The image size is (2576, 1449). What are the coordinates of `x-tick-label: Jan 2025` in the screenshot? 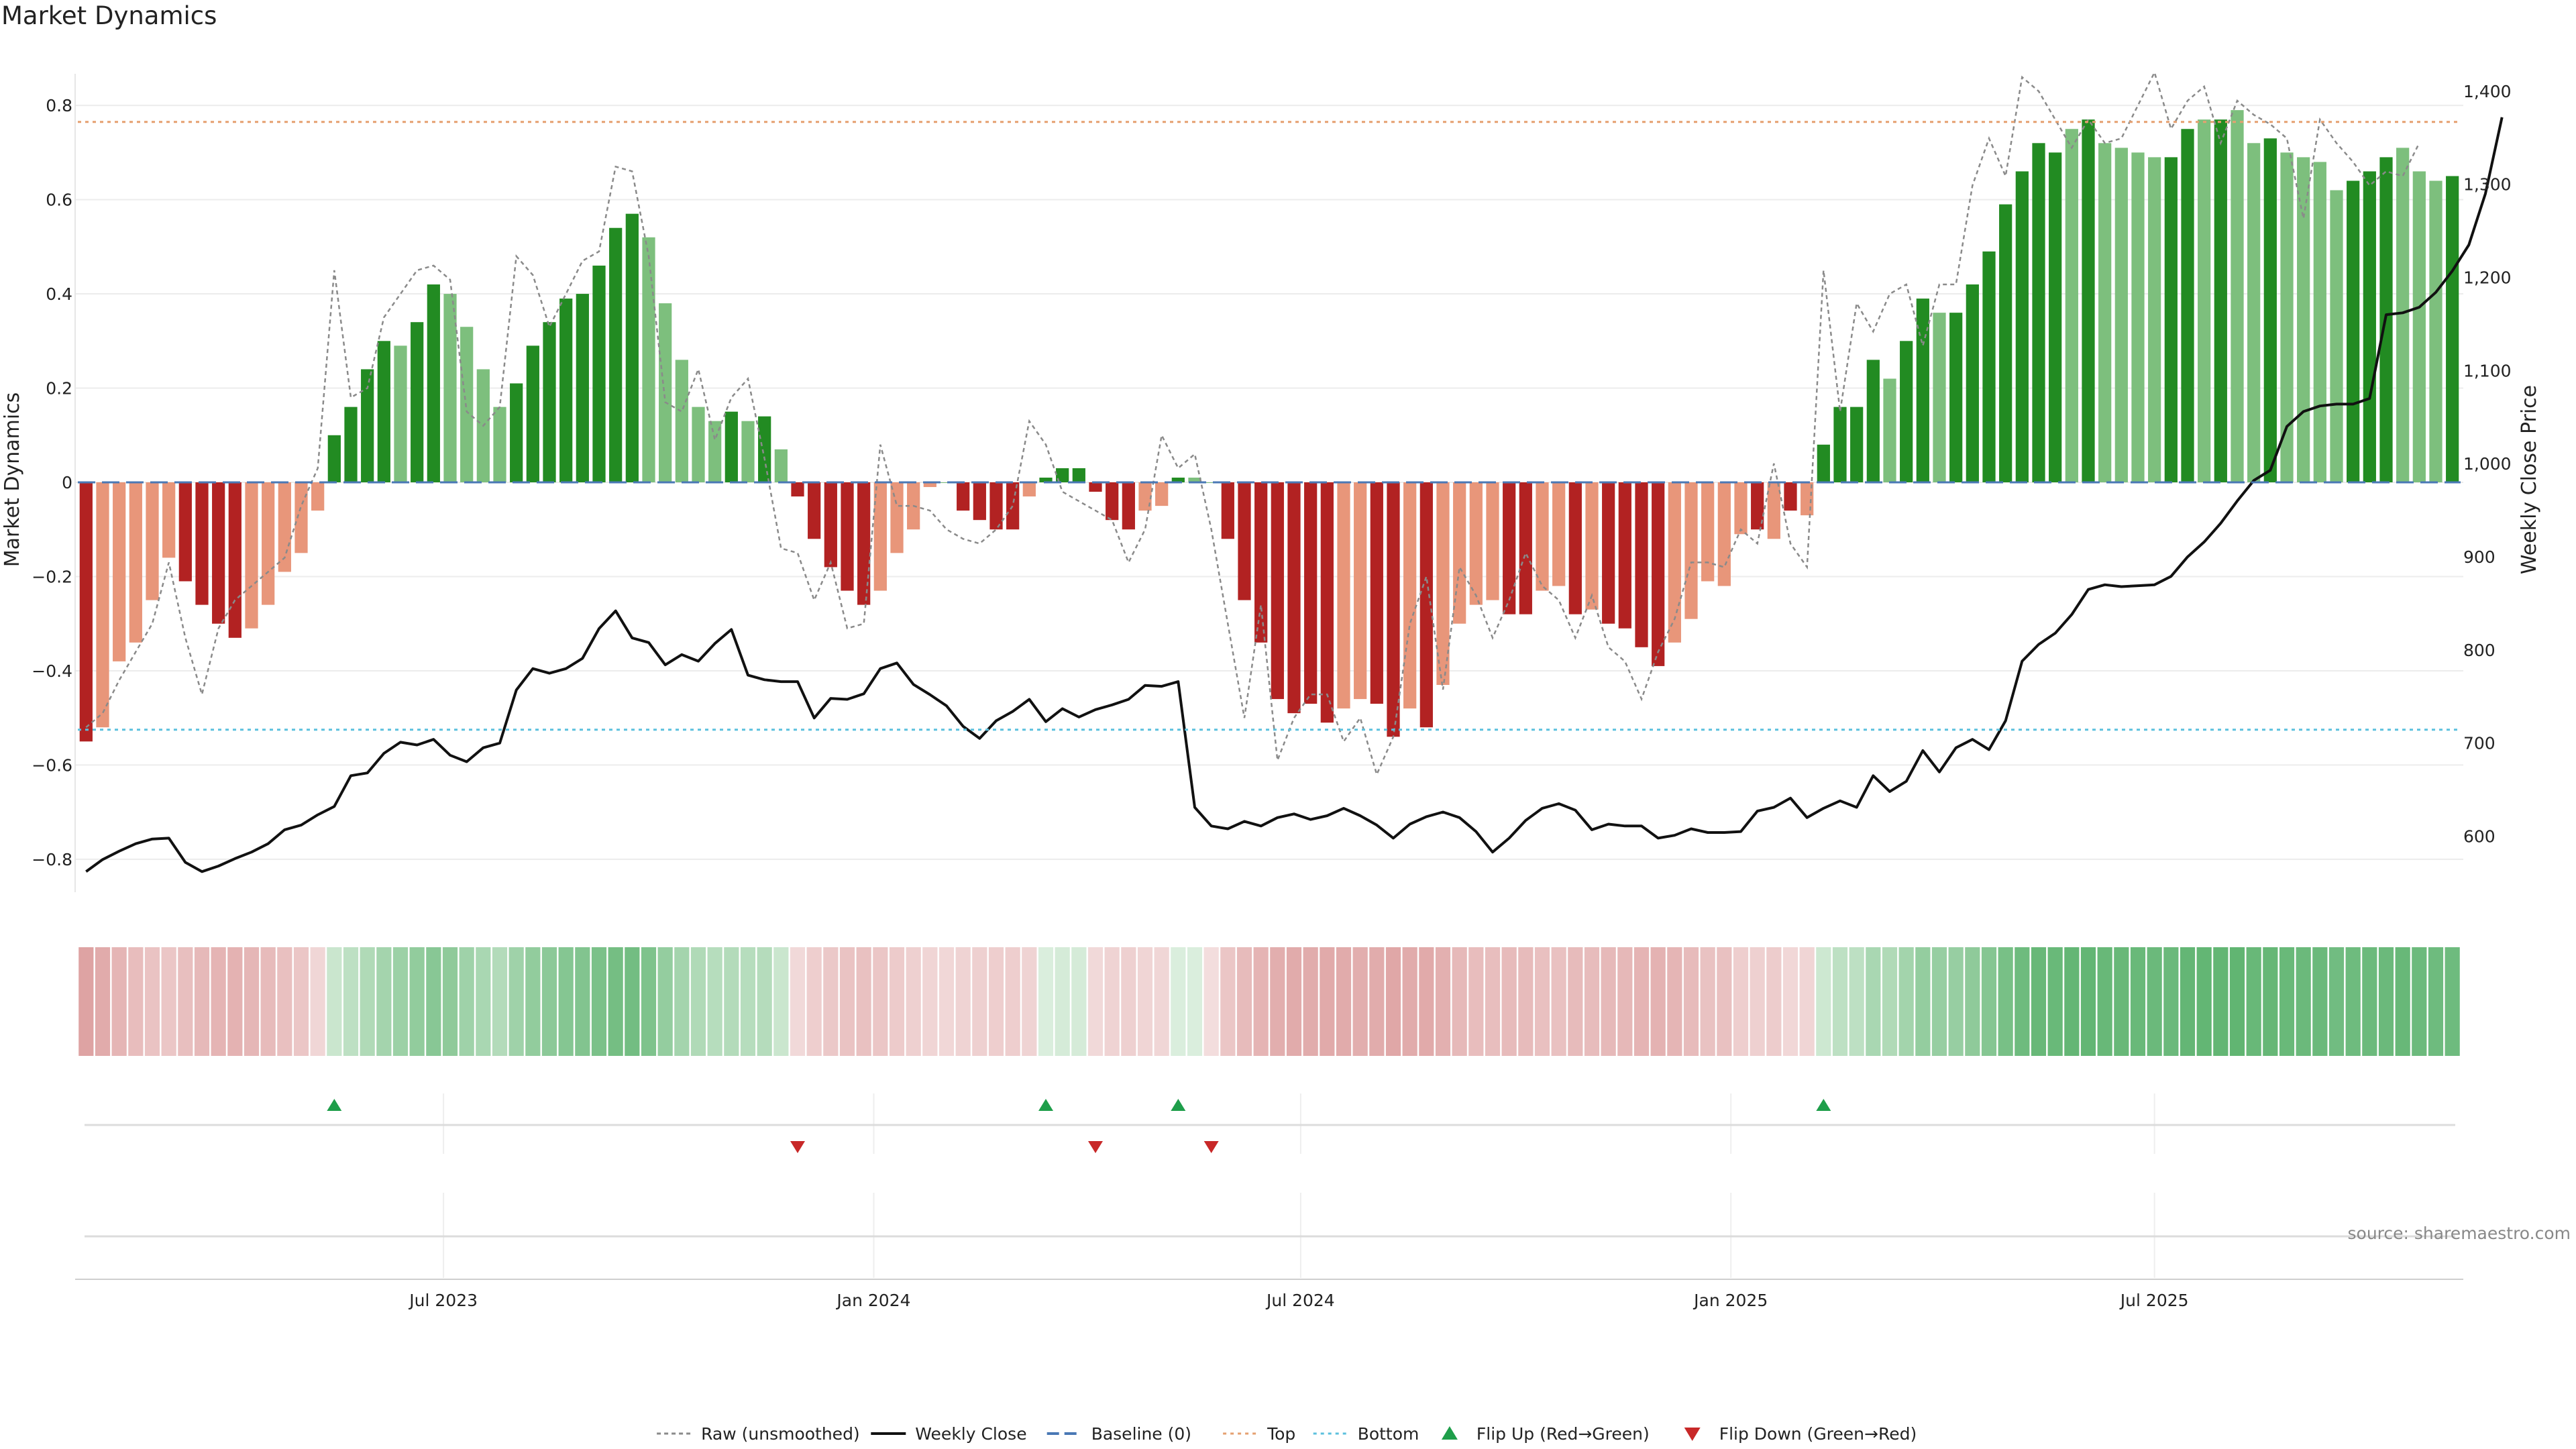 It's located at (1730, 1300).